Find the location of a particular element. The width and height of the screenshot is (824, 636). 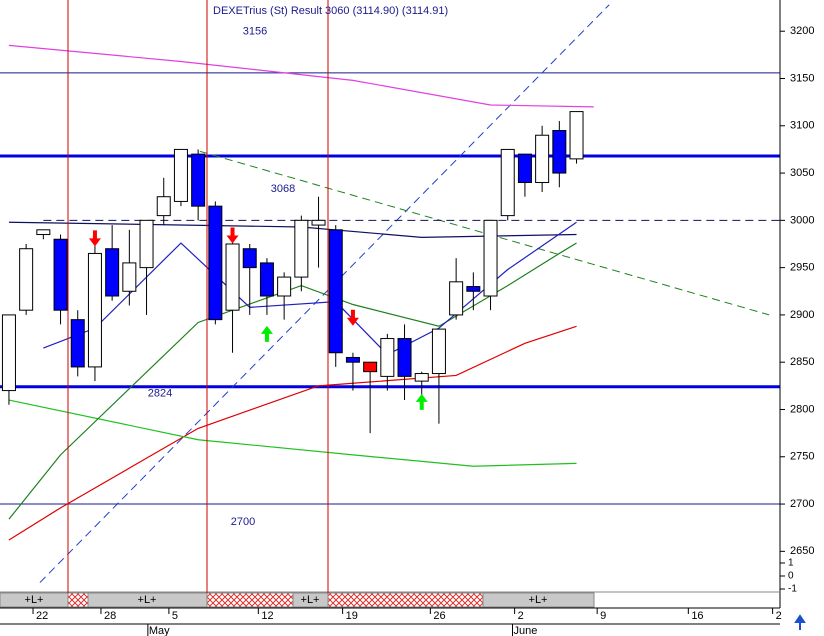

x-tick-label: 5 is located at coordinates (175, 616).